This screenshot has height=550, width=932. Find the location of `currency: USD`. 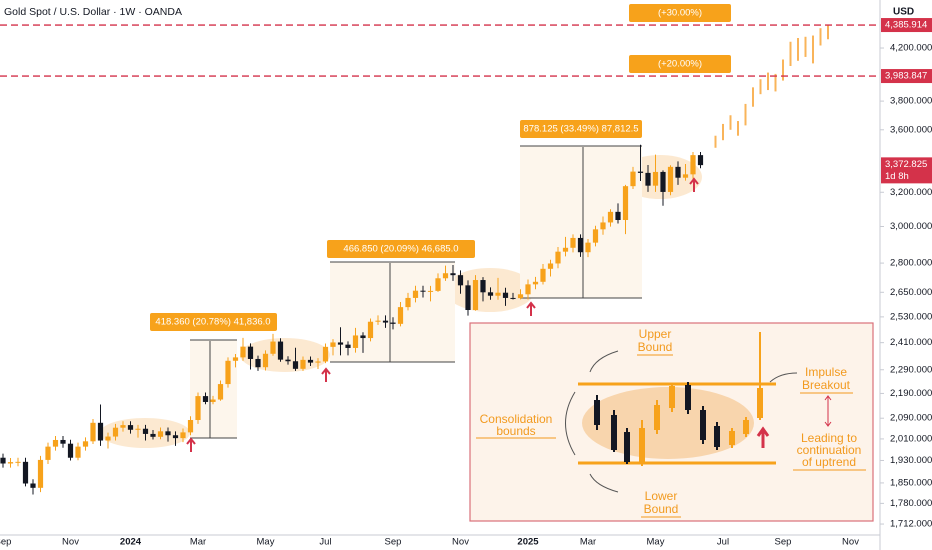

currency: USD is located at coordinates (903, 12).